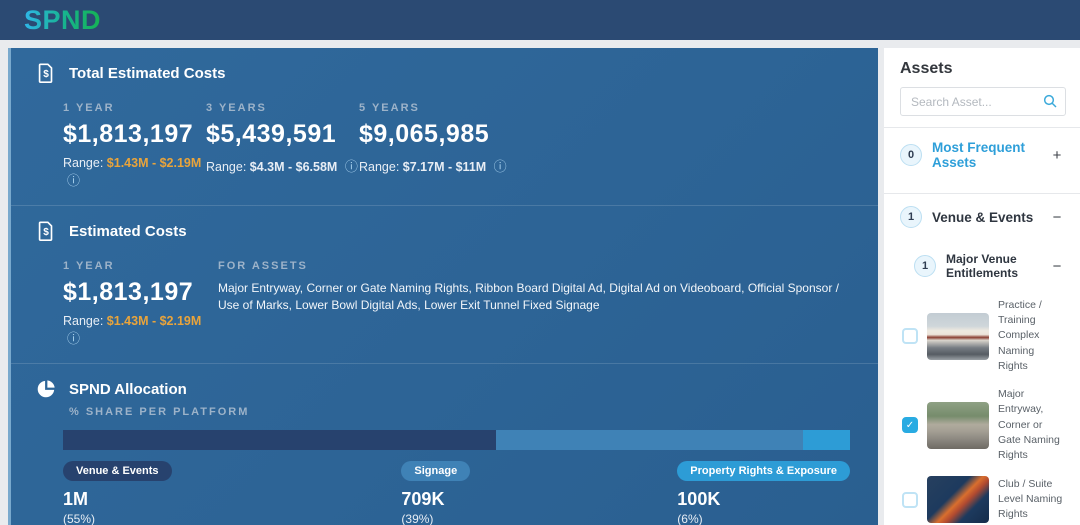 The image size is (1080, 525). What do you see at coordinates (983, 155) in the screenshot?
I see `sidebar-group-most-frequent-assets: 0 Most Frequent Assets +` at bounding box center [983, 155].